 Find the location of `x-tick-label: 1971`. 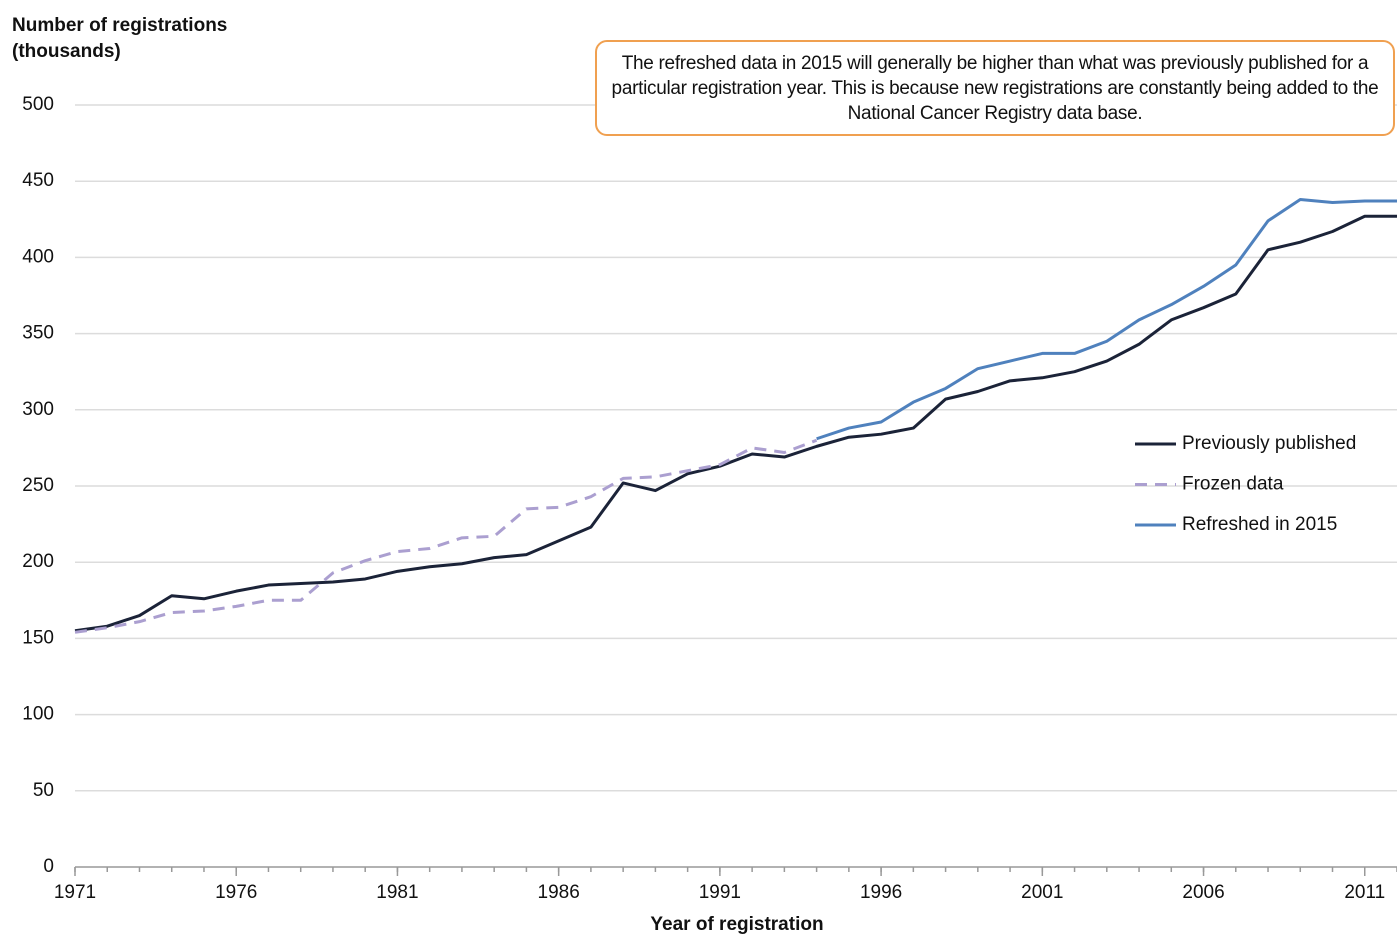

x-tick-label: 1971 is located at coordinates (75, 892).